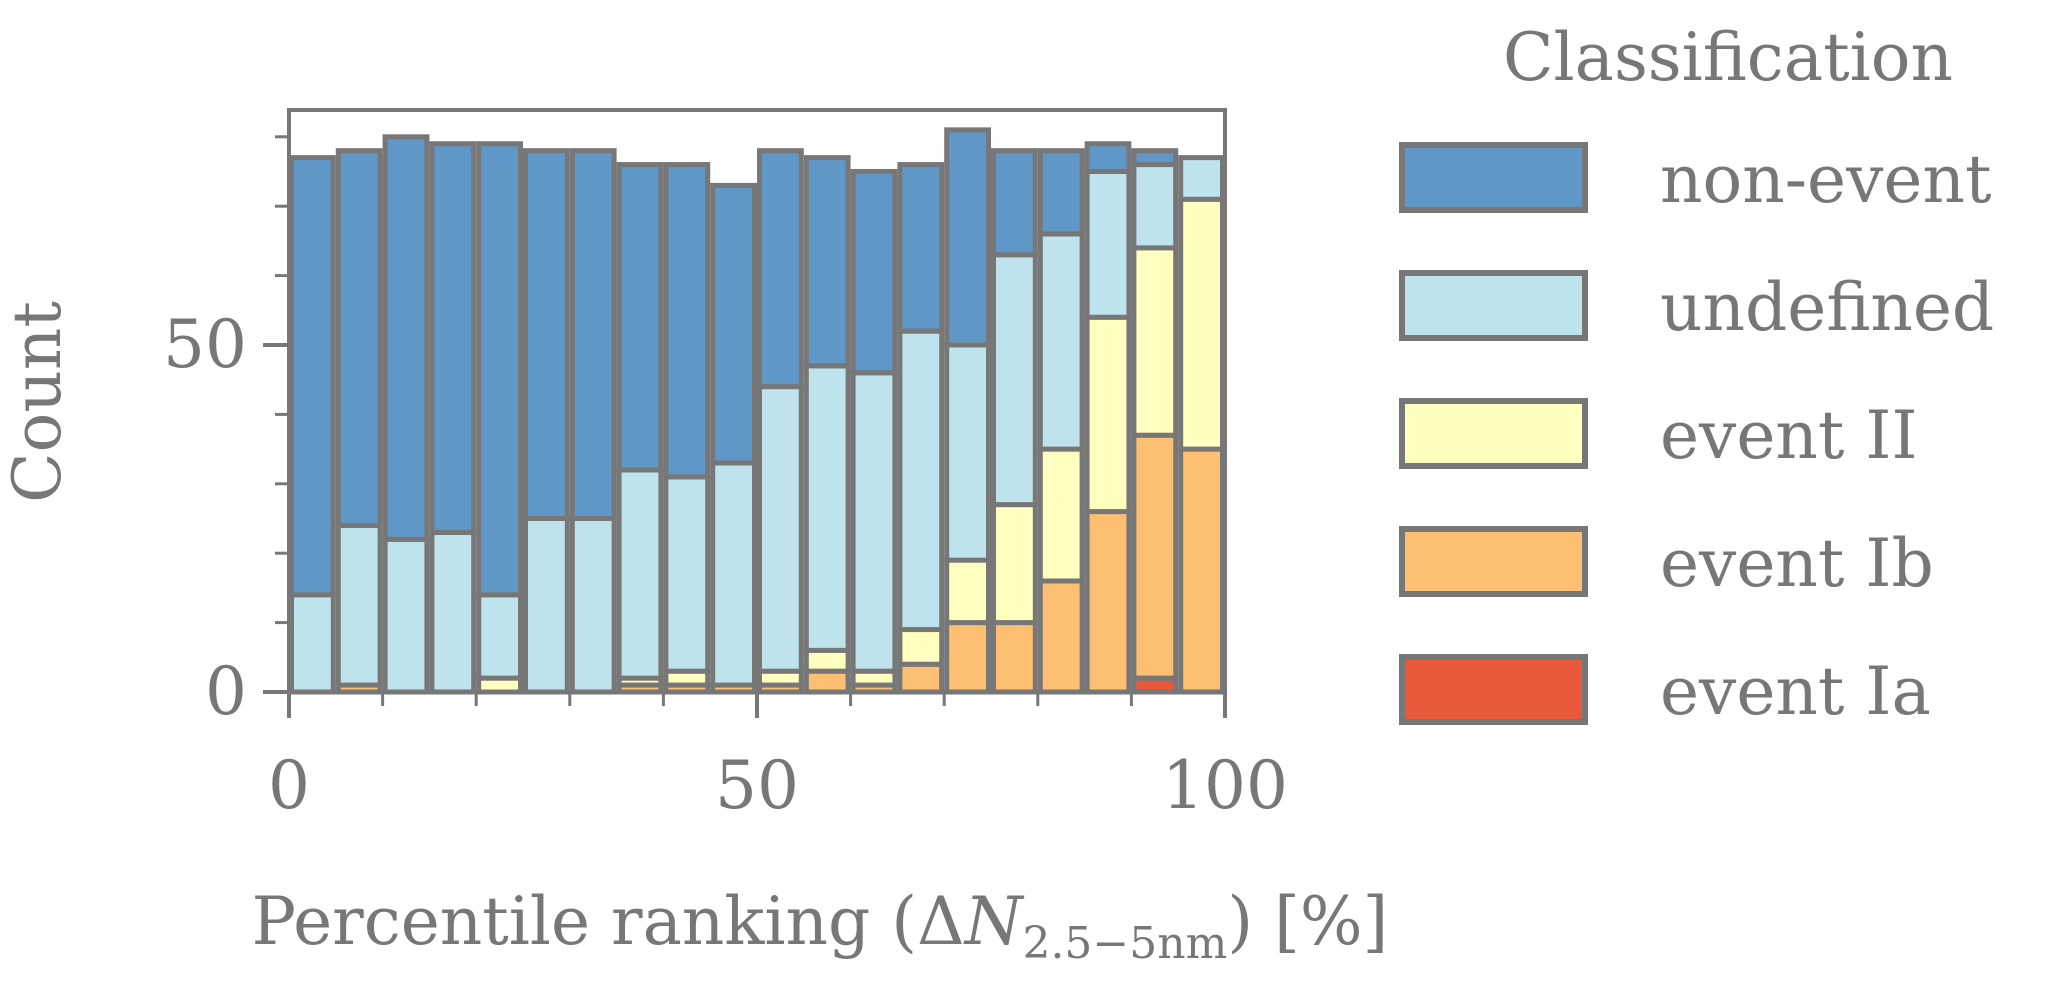  Describe the element at coordinates (205, 344) in the screenshot. I see `y-tick-label-50: 50` at that location.